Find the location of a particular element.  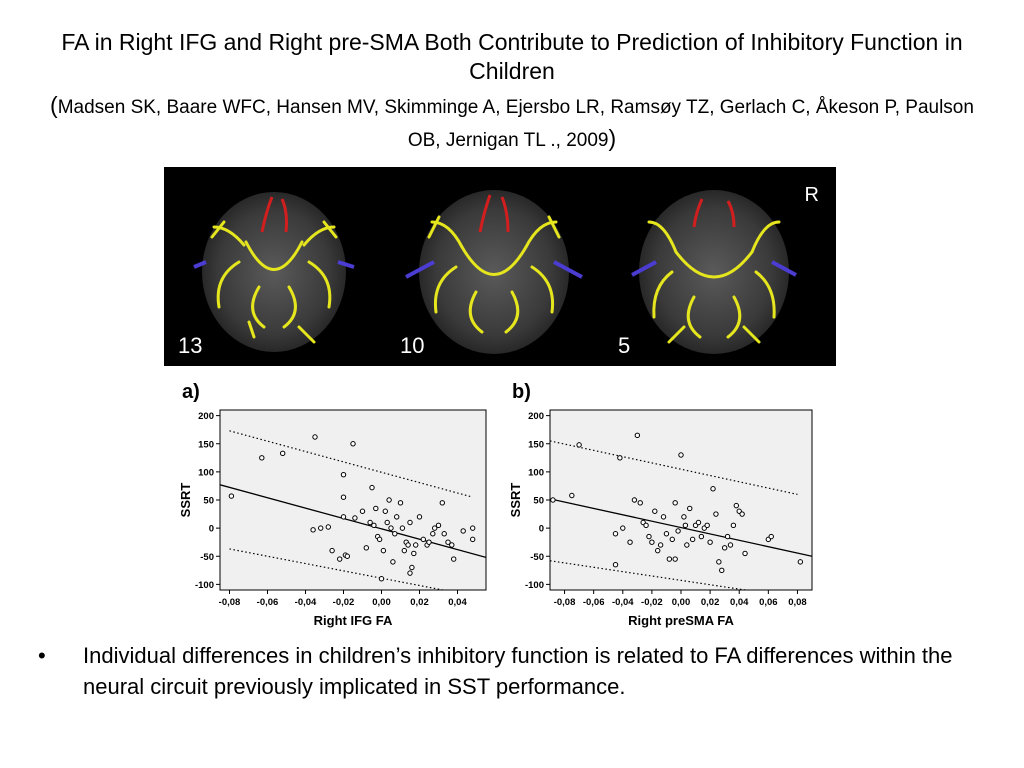

plot-area is located at coordinates (353, 500).